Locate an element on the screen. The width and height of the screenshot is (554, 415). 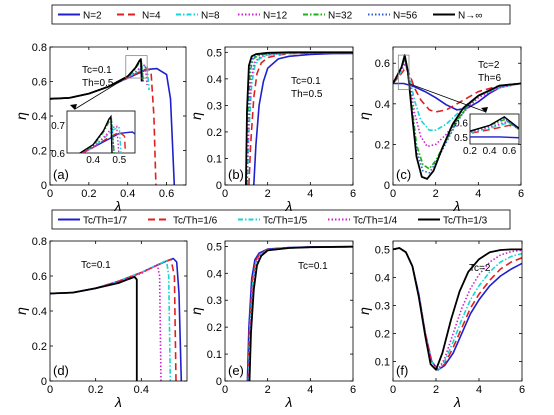
legend-label: Tc/Th=1/3 is located at coordinates (465, 221).